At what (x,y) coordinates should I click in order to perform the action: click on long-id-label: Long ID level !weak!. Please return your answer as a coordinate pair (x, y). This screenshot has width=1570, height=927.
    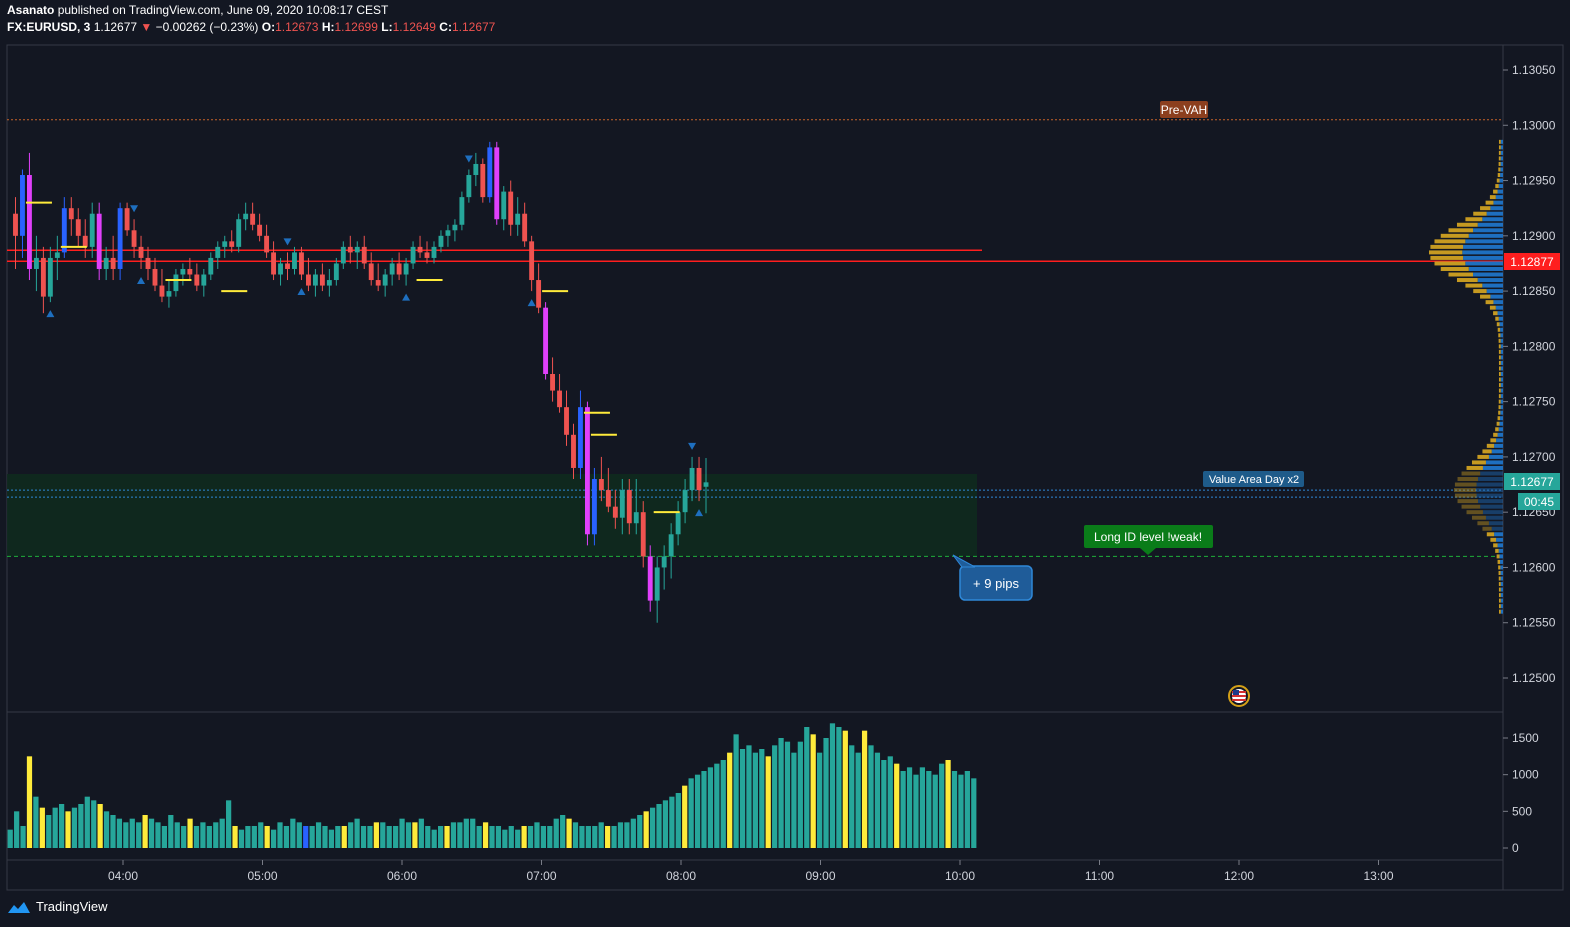
    Looking at the image, I should click on (1148, 540).